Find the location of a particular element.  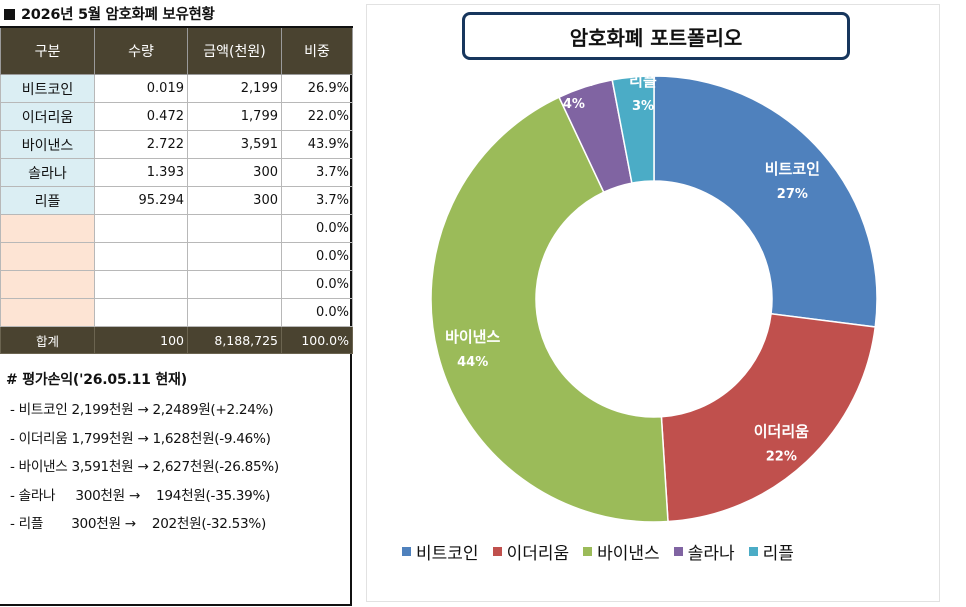

table-row: 솔라나 1.393 300 3.7% is located at coordinates (176, 172).